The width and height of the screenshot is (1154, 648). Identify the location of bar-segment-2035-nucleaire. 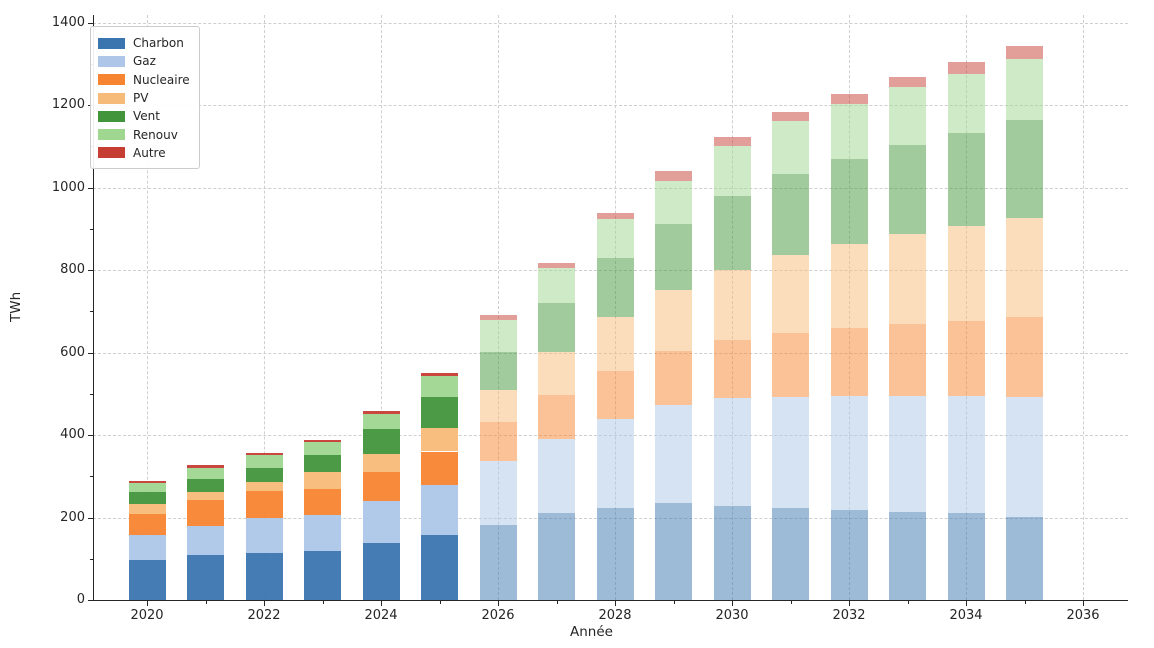
(1024, 357).